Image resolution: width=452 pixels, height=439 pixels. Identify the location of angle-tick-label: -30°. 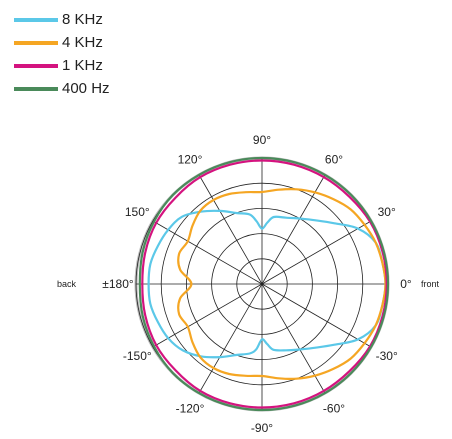
(387, 356).